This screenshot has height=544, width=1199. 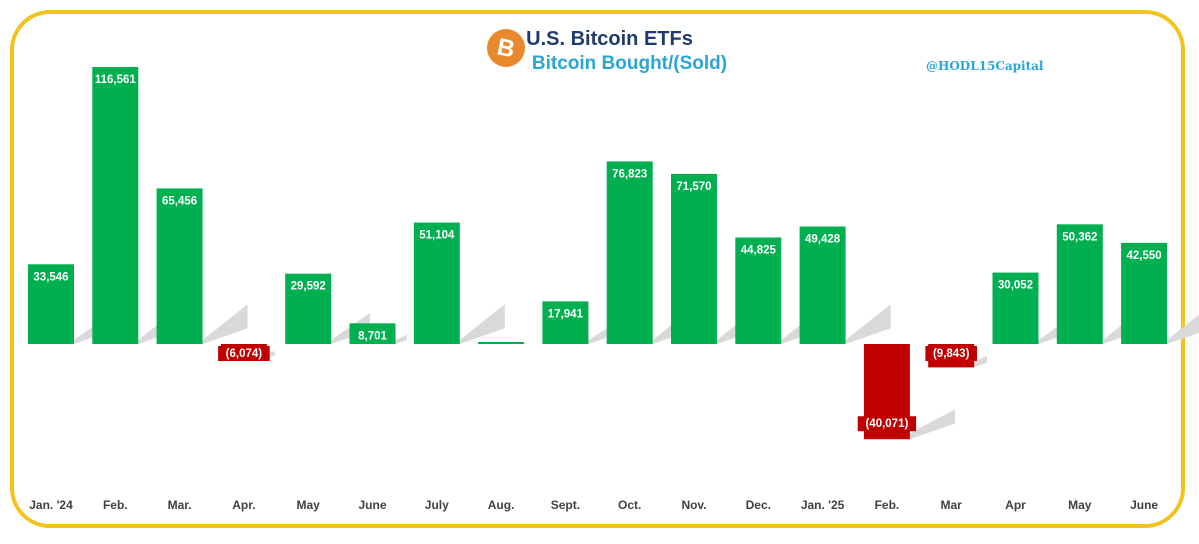 What do you see at coordinates (566, 314) in the screenshot?
I see `data-label: 17,941` at bounding box center [566, 314].